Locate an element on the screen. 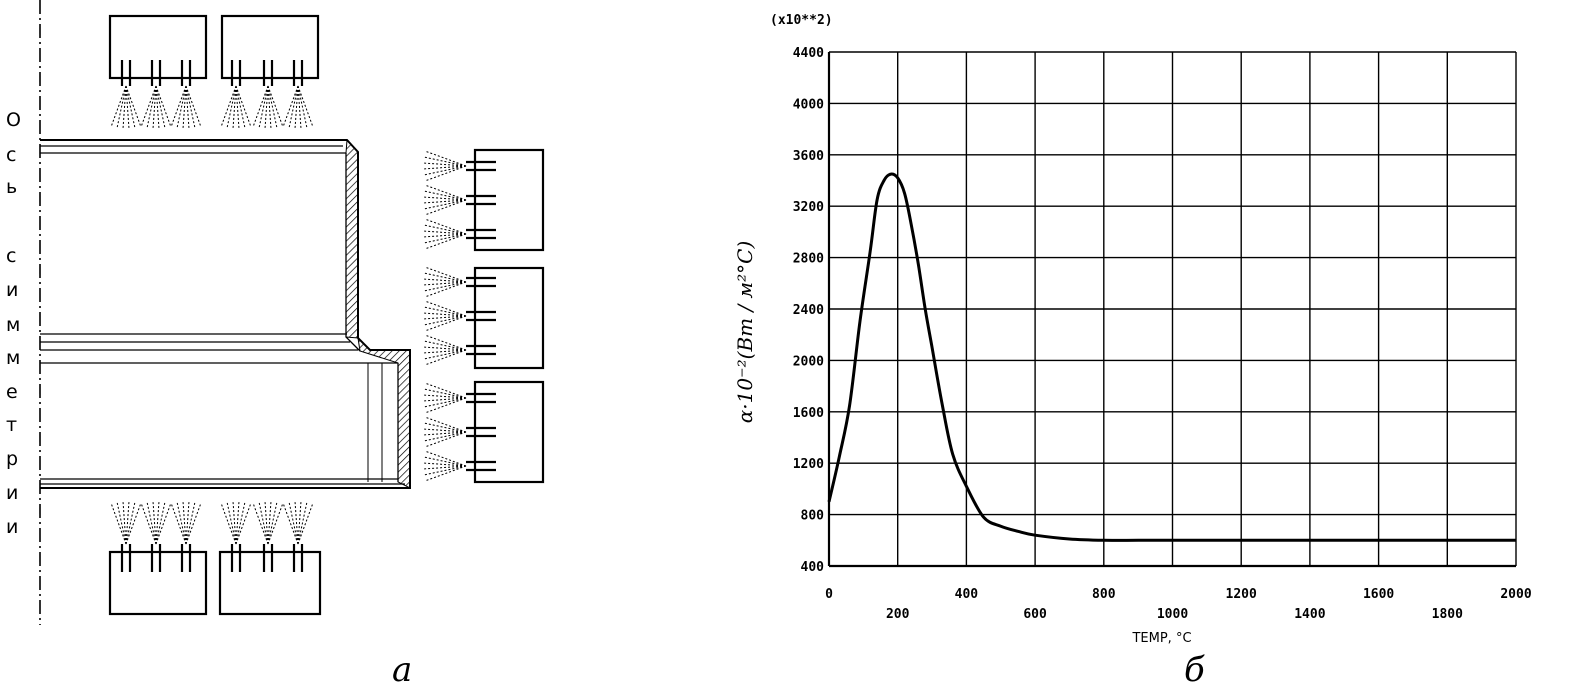 The image size is (1569, 691). y-axis-title: α·10⁻²(Вт / м²°С) is located at coordinates (745, 332).